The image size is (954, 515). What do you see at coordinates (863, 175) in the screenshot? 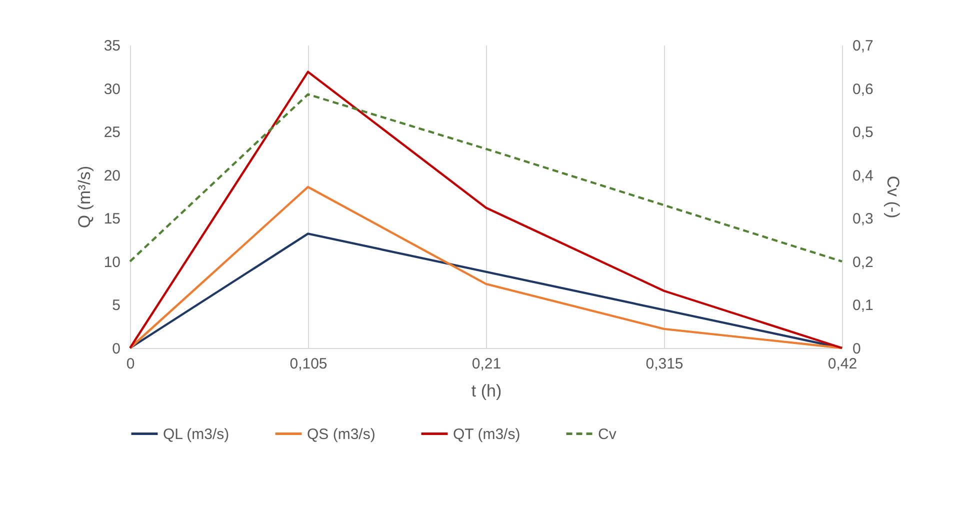
I see `y2-tick-label: 0,4` at bounding box center [863, 175].